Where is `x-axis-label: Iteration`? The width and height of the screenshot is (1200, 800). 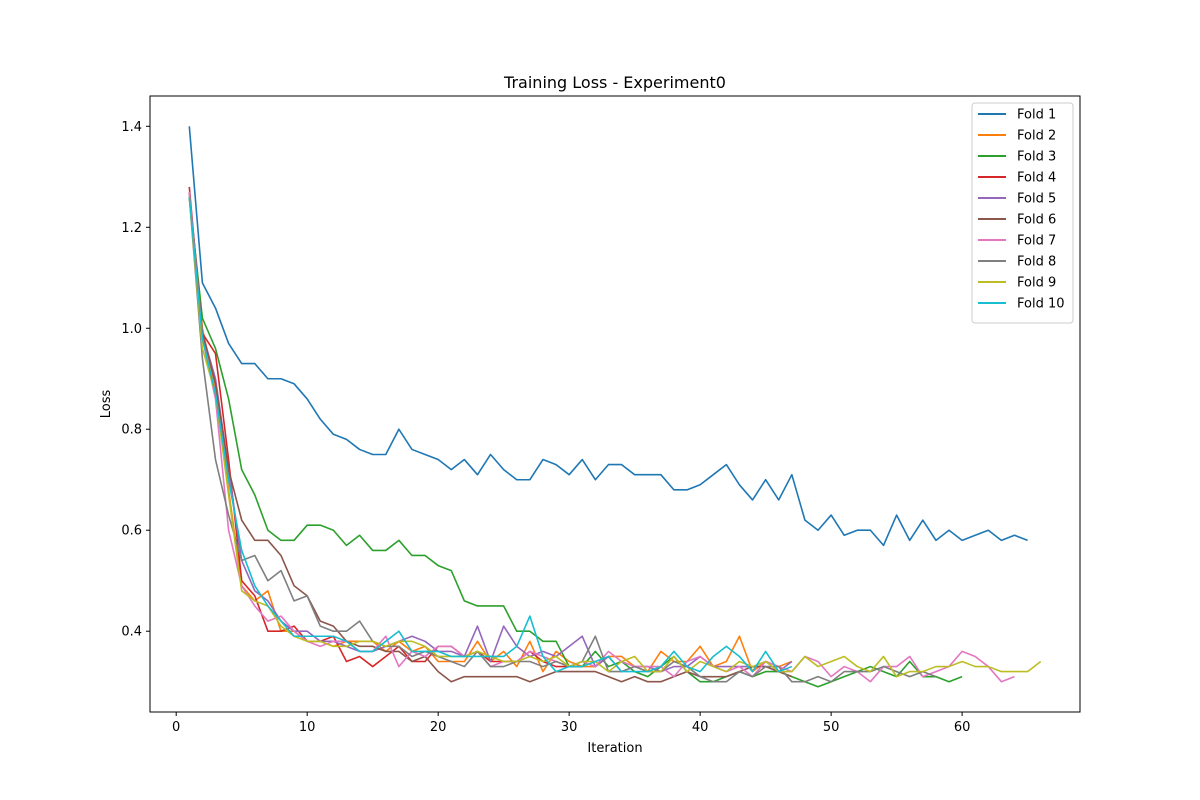 x-axis-label: Iteration is located at coordinates (614, 748).